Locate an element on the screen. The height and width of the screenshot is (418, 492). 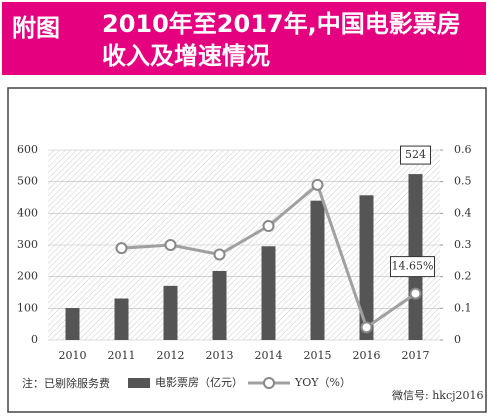
y-tick-label: 400 is located at coordinates (27, 212).